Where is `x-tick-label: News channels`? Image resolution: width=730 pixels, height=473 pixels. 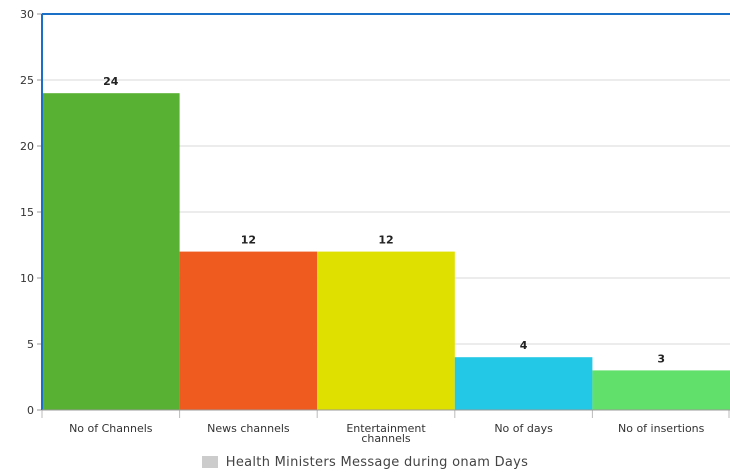
x-tick-label: News channels is located at coordinates (248, 428).